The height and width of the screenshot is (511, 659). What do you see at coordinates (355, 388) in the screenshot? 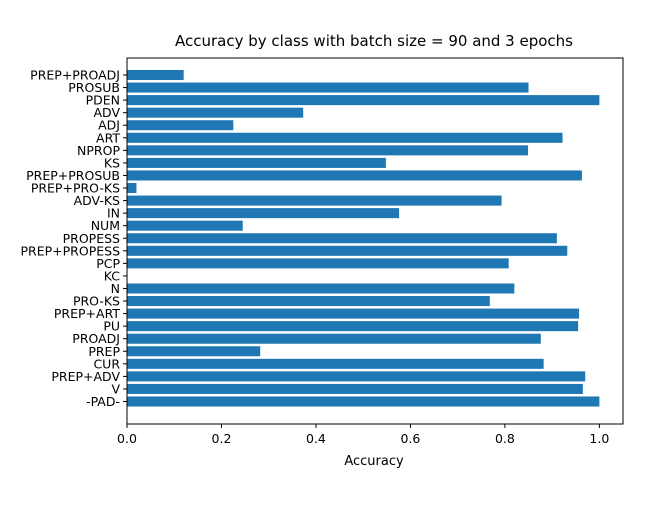
I see `bar-v` at bounding box center [355, 388].